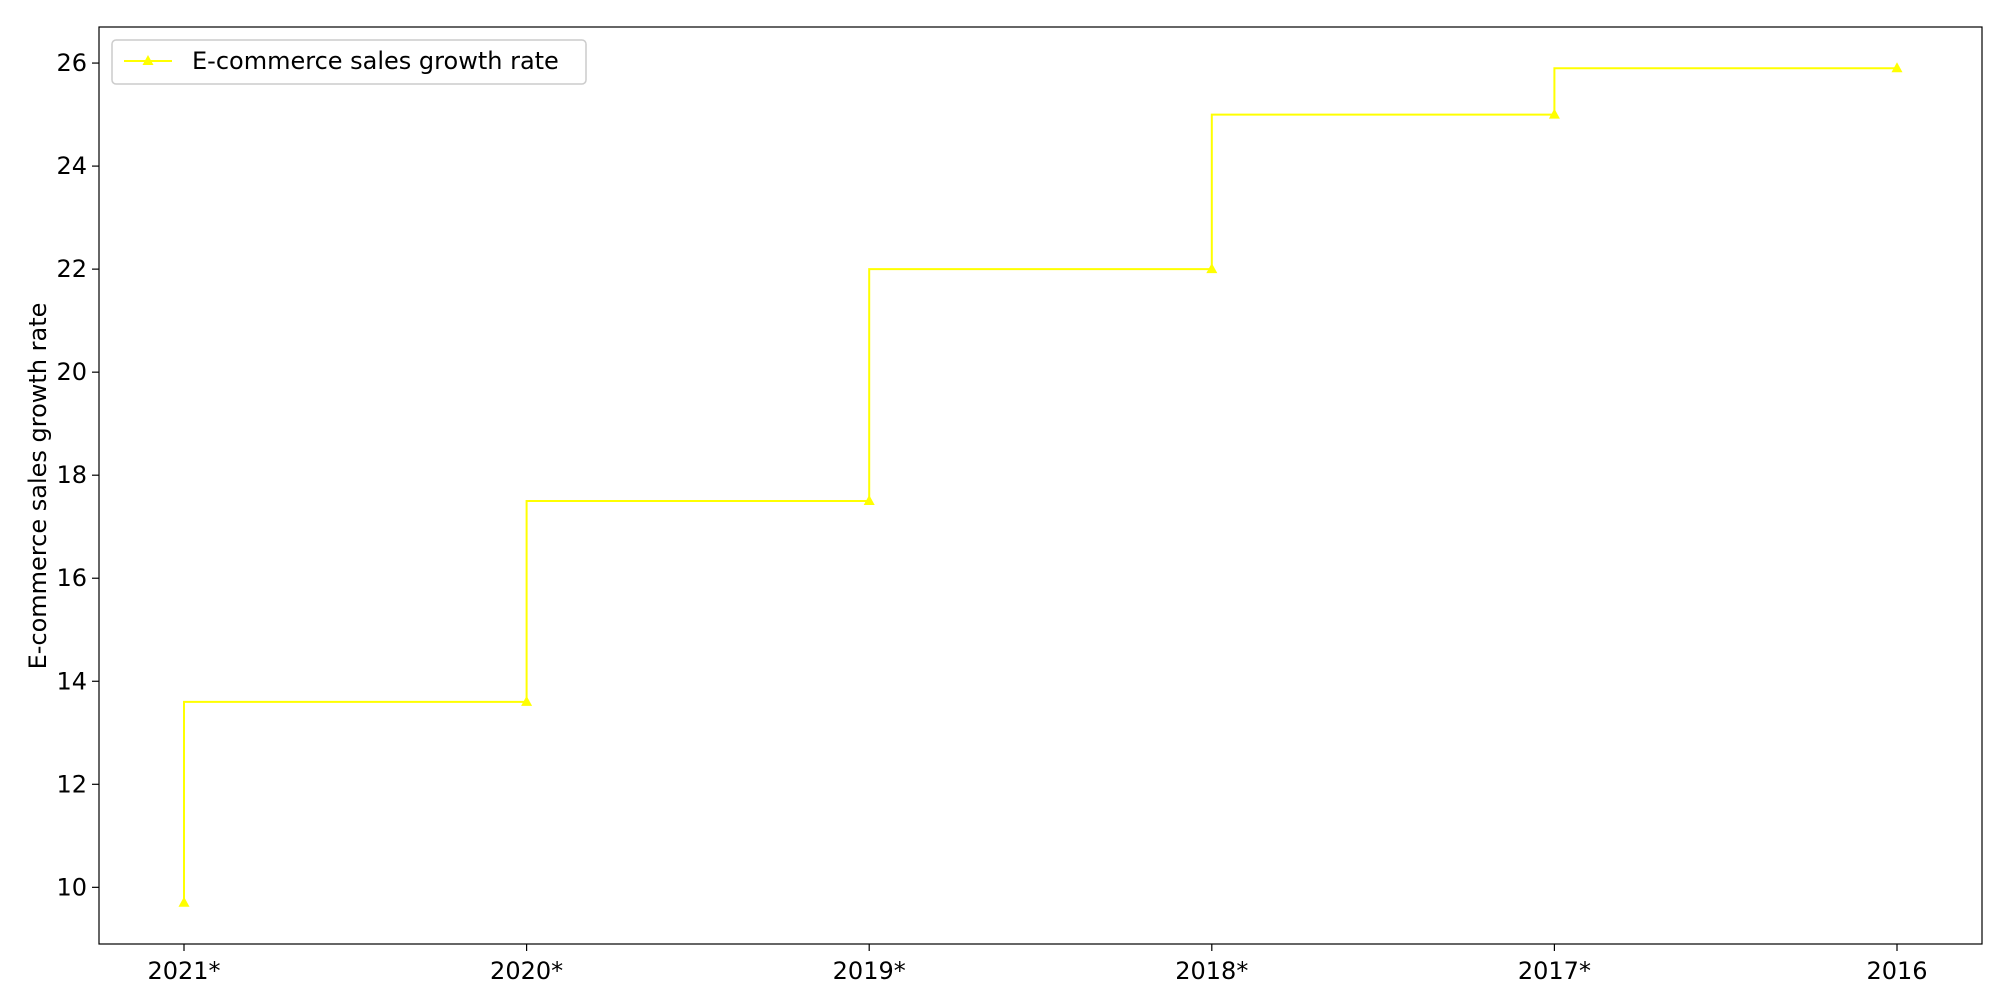  I want to click on y-tick-label: 16, so click(71, 578).